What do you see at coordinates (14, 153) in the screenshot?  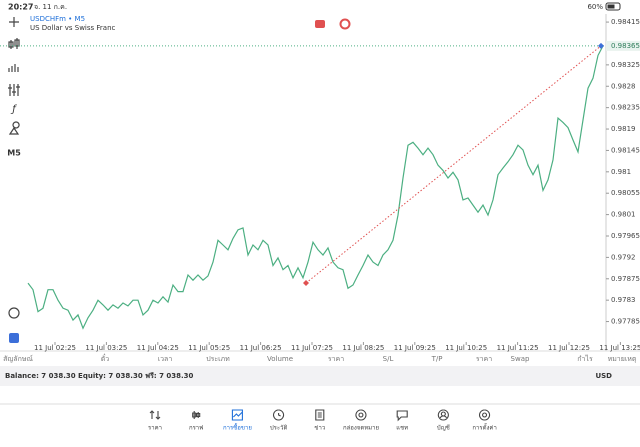 I see `timeframe: M5` at bounding box center [14, 153].